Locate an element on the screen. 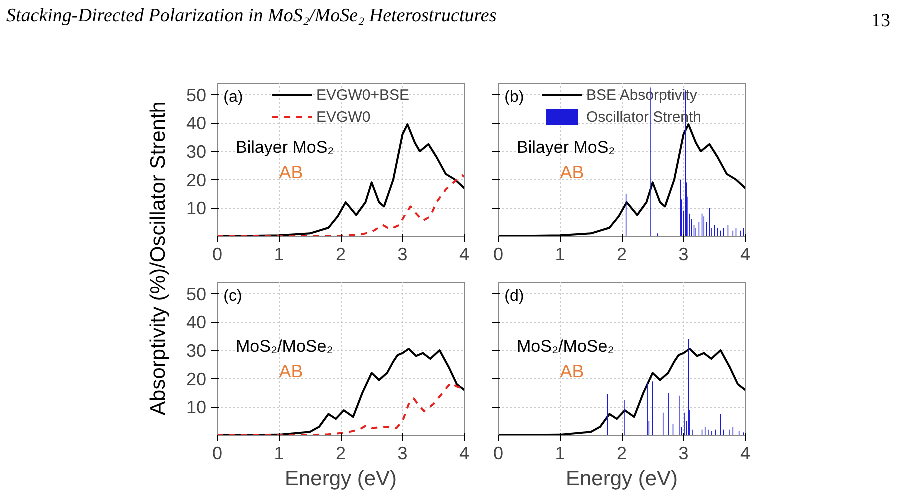 The image size is (900, 494). annotation: (d) is located at coordinates (514, 297).